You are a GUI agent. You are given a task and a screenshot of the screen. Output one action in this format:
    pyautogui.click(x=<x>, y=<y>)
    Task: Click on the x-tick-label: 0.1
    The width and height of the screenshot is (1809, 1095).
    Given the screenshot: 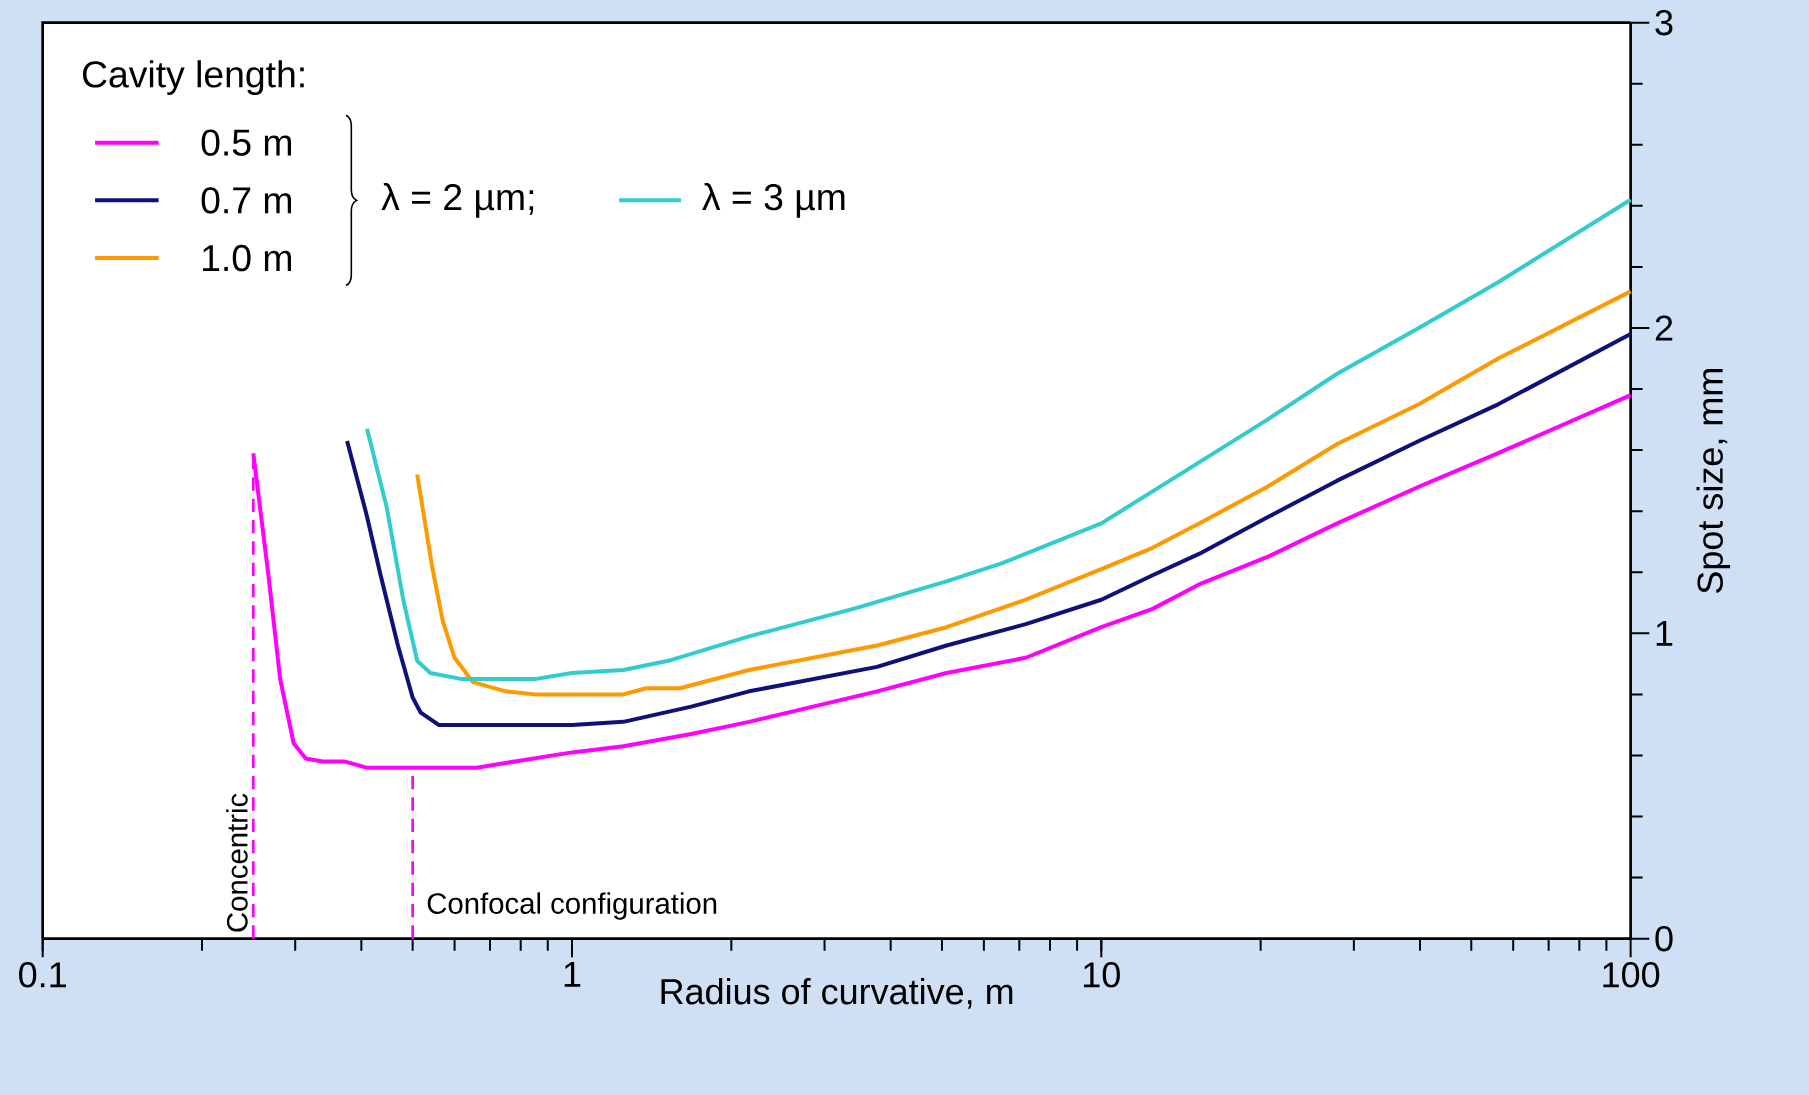 What is the action you would take?
    pyautogui.click(x=42, y=975)
    